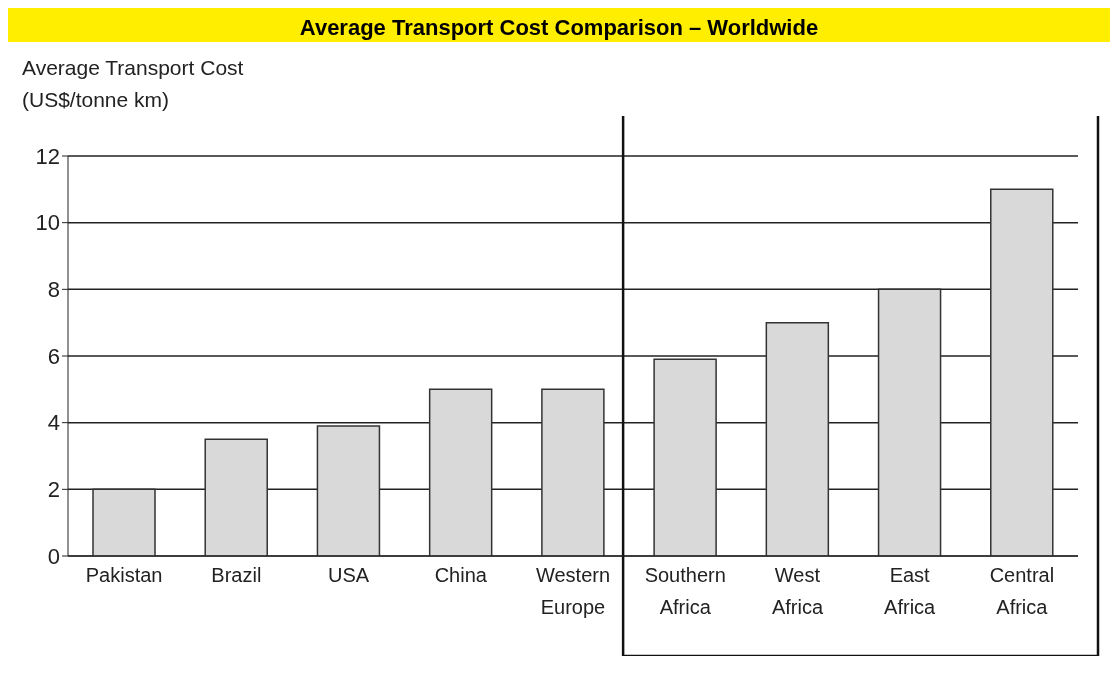 This screenshot has width=1118, height=676. Describe the element at coordinates (53, 356) in the screenshot. I see `y-tick-label: 6` at that location.